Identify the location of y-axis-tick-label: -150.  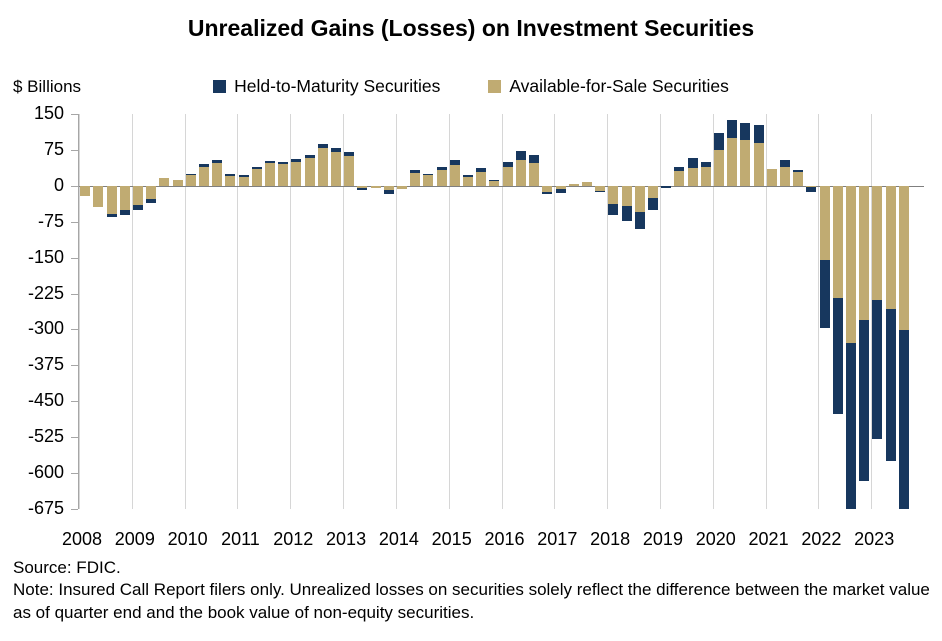
(45, 256).